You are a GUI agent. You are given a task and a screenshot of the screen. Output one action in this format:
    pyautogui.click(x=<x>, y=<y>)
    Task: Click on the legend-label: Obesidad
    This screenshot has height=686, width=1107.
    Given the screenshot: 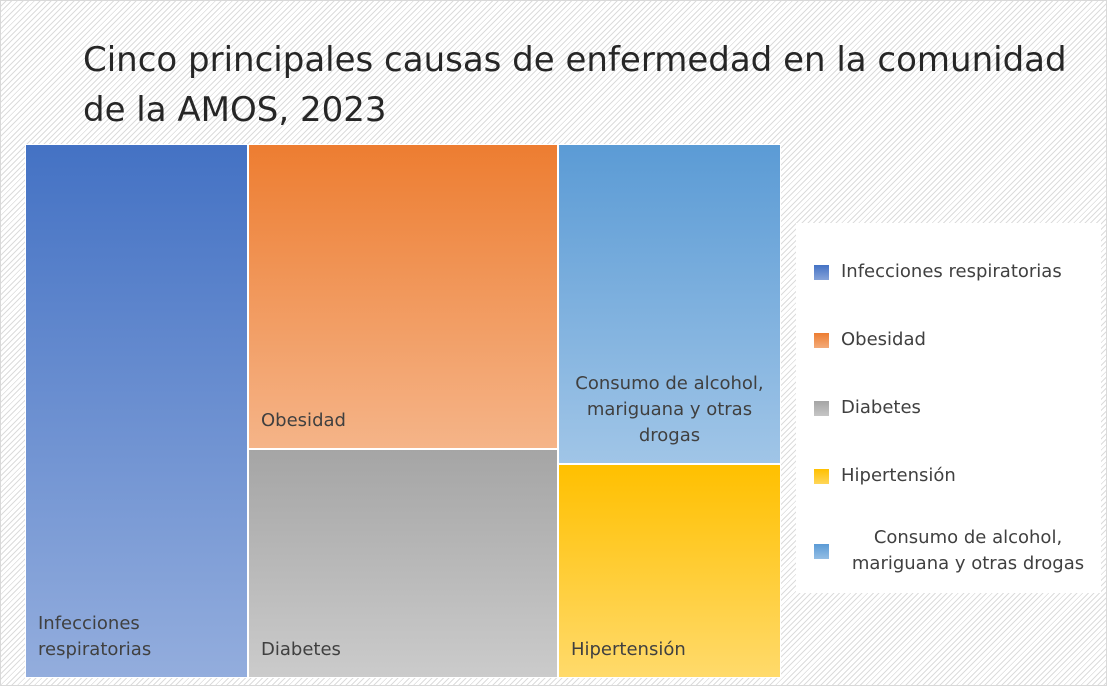 What is the action you would take?
    pyautogui.click(x=883, y=339)
    